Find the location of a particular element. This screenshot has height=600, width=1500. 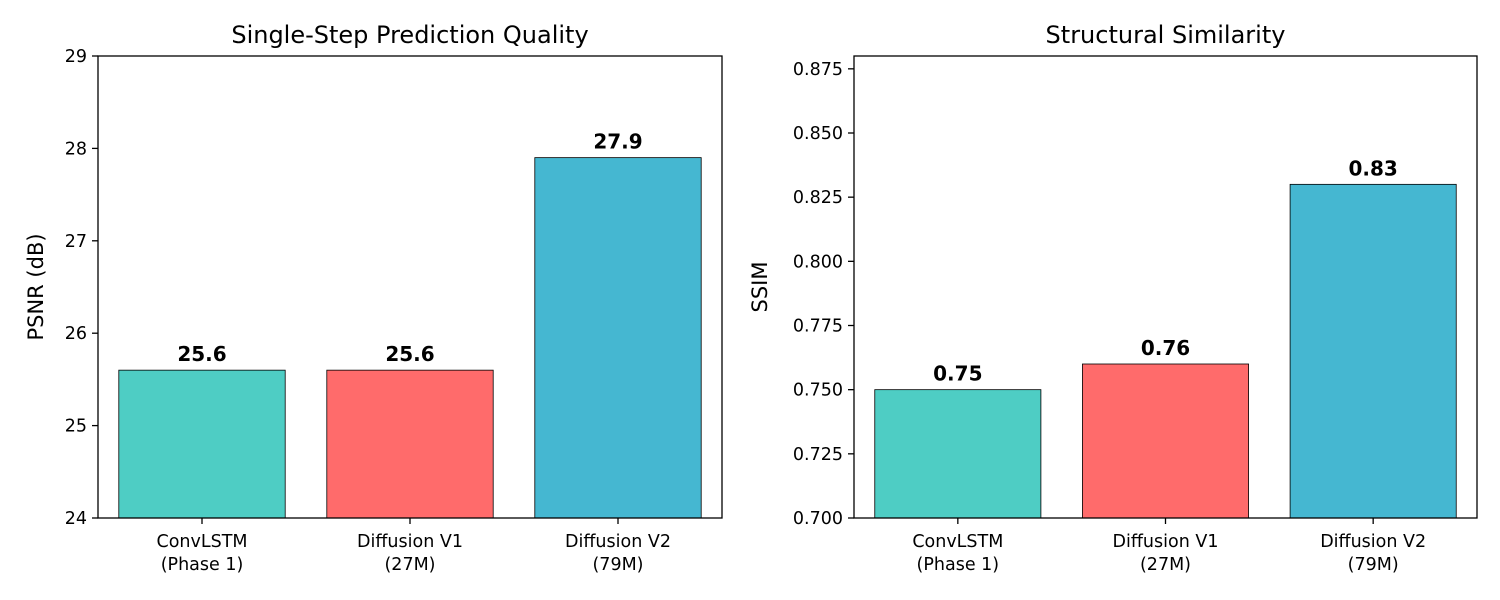

y-tick-label: 26 is located at coordinates (76, 334).